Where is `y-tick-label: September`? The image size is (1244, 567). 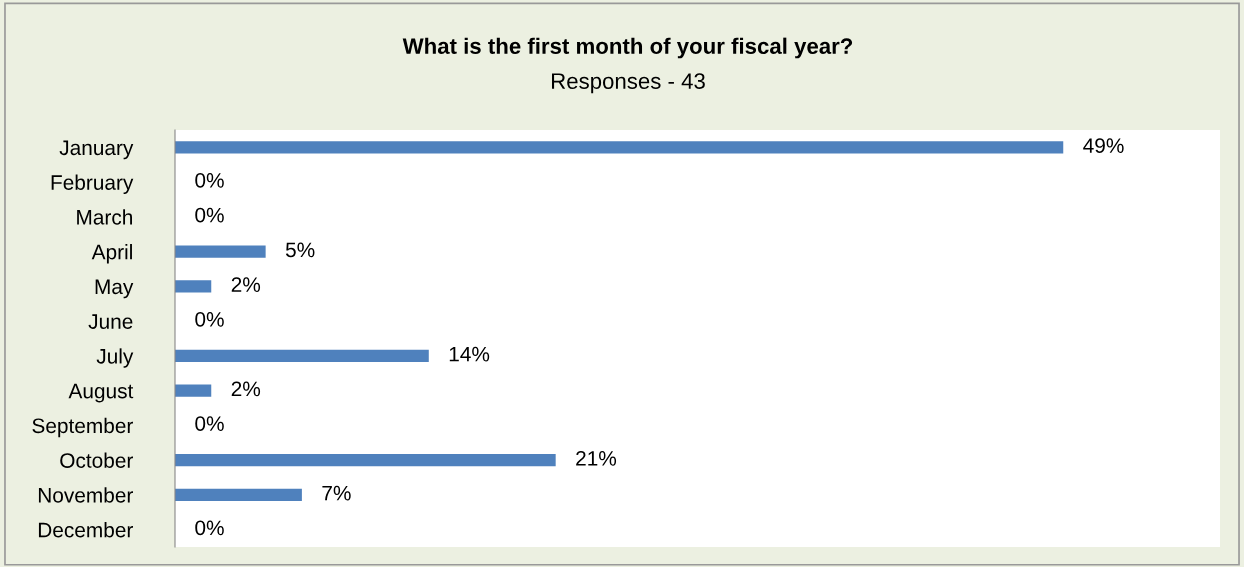 y-tick-label: September is located at coordinates (82, 427).